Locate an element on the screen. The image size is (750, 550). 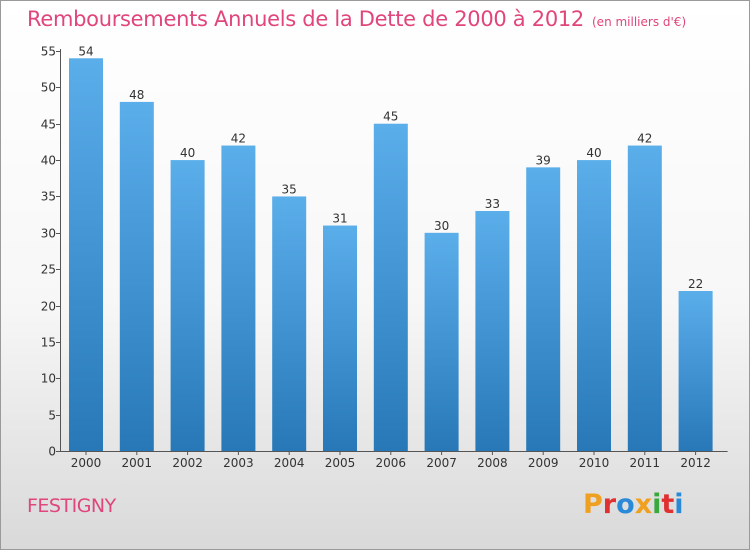
x-tick-label-2008: 2008 is located at coordinates (492, 463).